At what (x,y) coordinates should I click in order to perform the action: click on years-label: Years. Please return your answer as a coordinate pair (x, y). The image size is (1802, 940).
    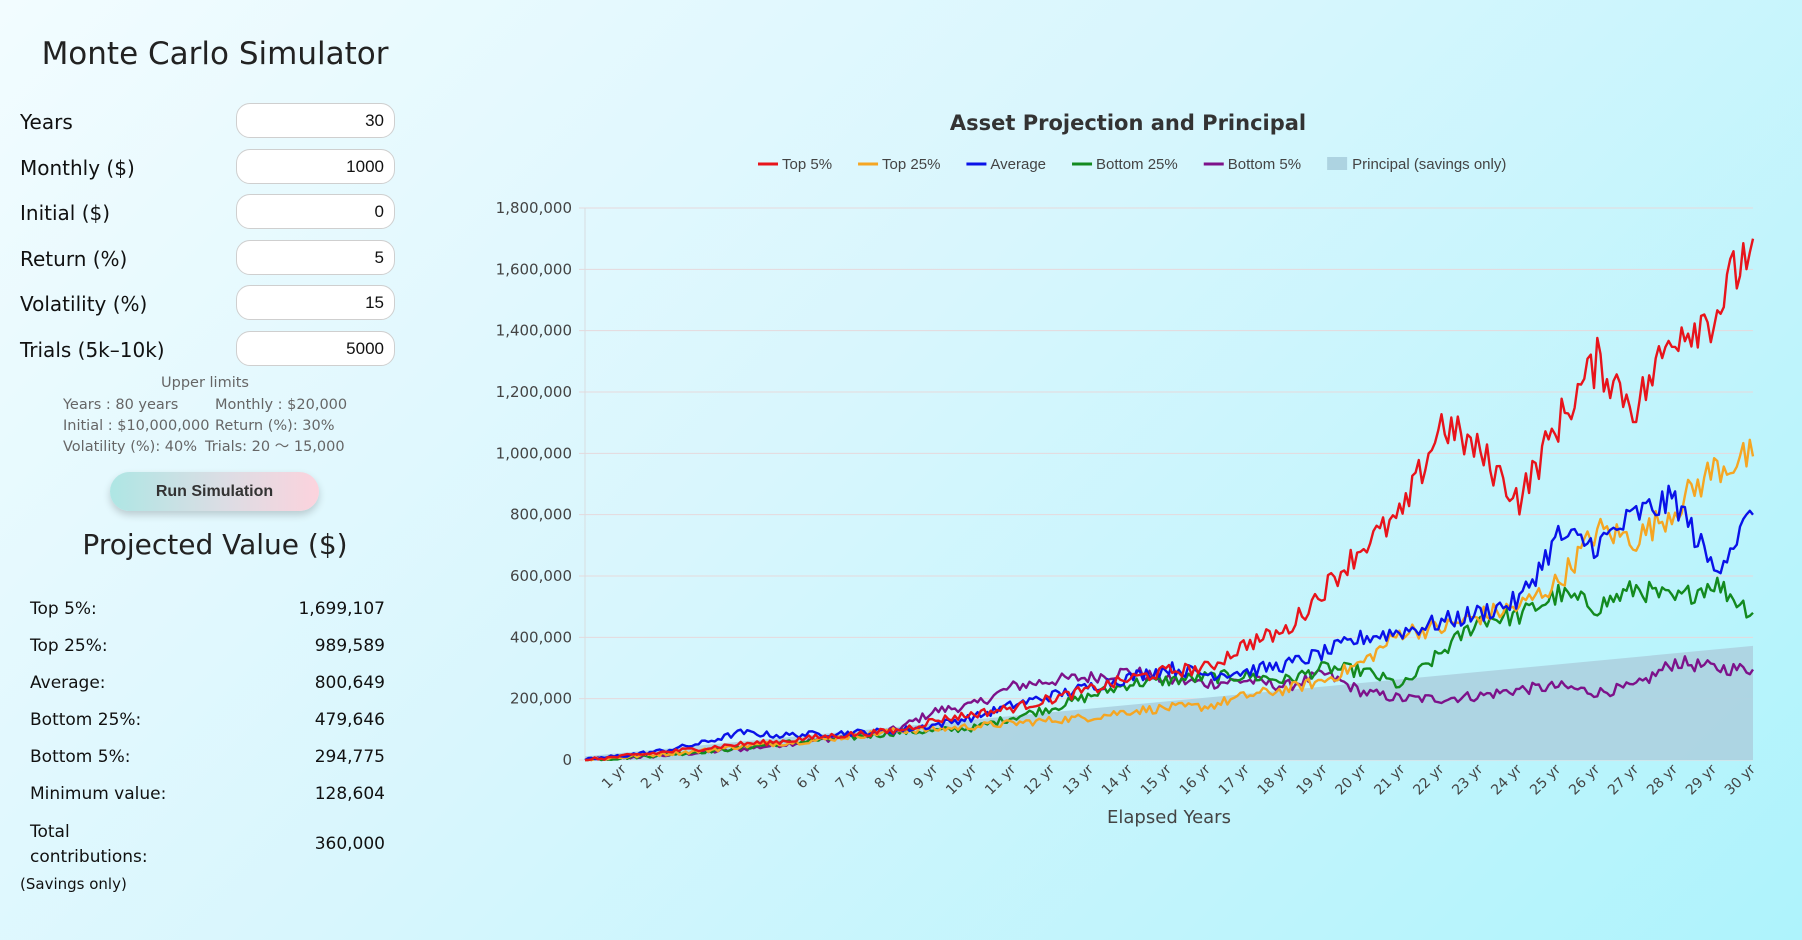
    Looking at the image, I should click on (46, 122).